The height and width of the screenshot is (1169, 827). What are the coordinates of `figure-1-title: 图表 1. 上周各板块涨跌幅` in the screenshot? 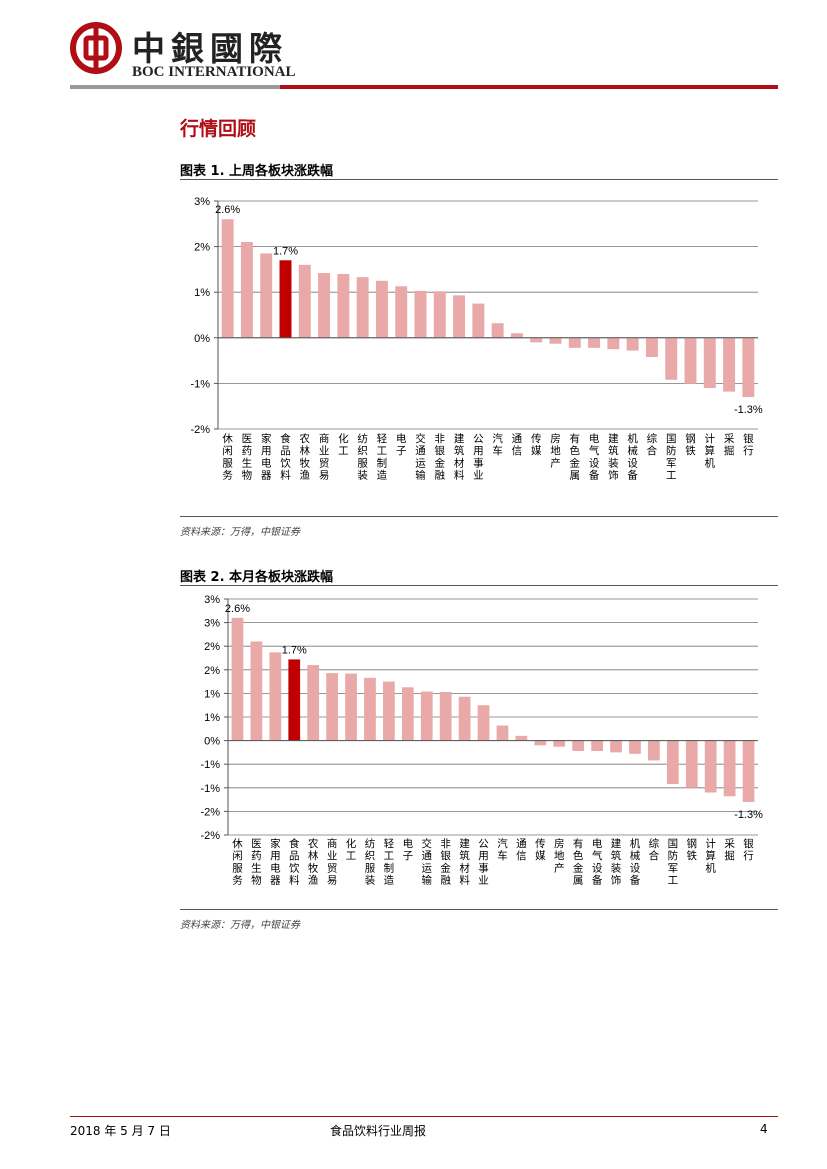 It's located at (257, 171).